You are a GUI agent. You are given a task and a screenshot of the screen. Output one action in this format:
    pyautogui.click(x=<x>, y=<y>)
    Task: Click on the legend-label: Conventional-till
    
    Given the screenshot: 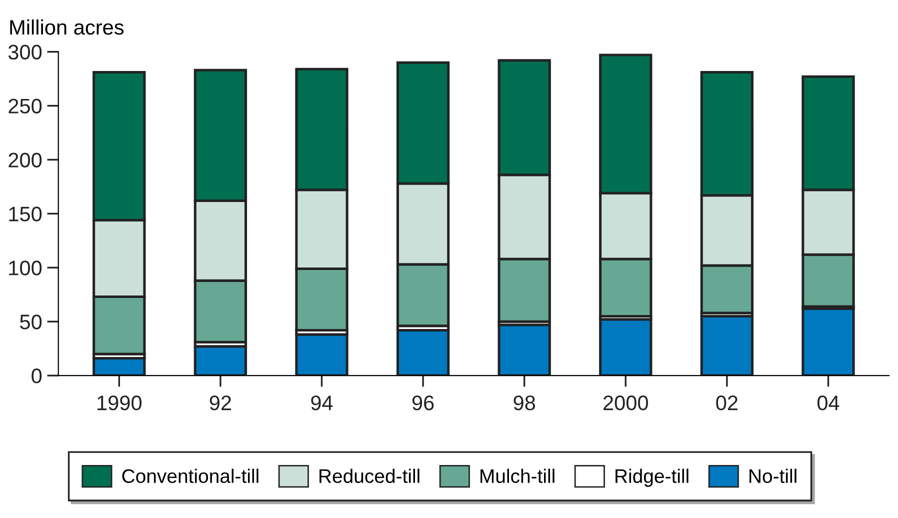 What is the action you would take?
    pyautogui.click(x=190, y=476)
    